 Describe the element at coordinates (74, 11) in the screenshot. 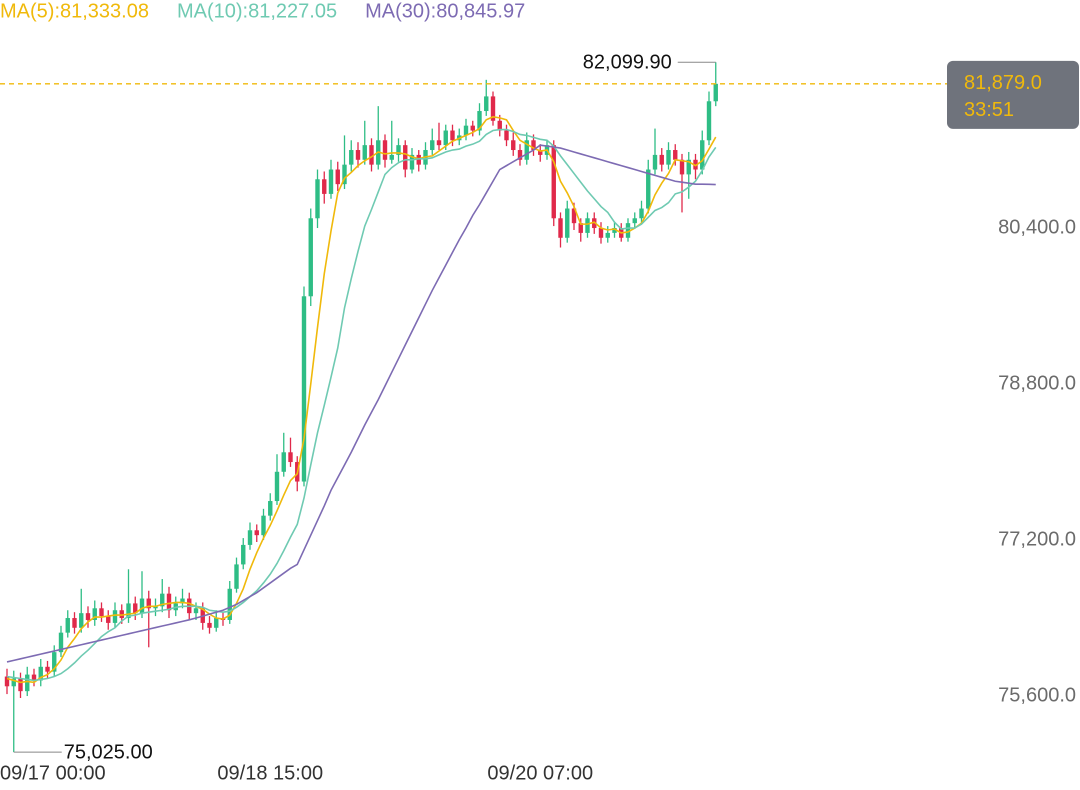

I see `legend-entry: MA(5):81,333.08` at that location.